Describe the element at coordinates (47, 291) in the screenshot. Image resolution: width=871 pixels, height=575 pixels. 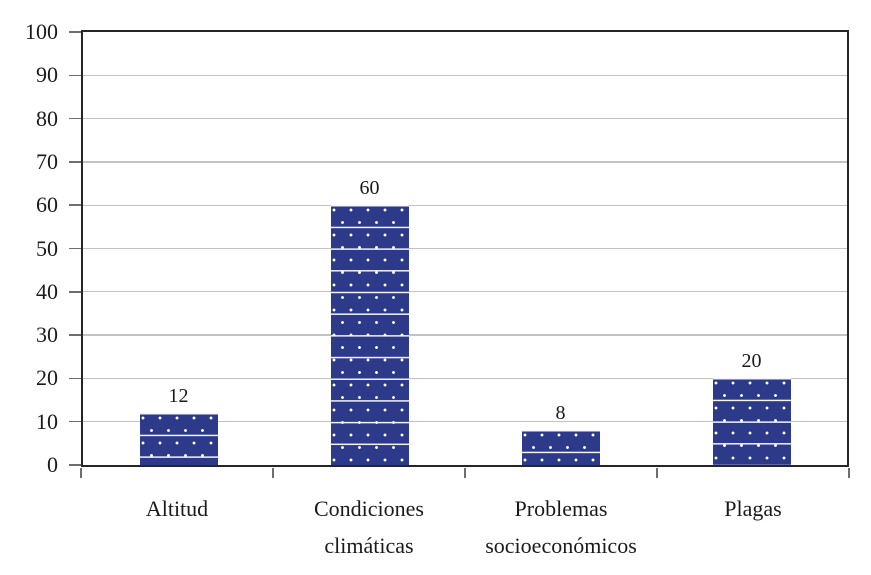
I see `y-axis-tick-label-40: 40` at that location.